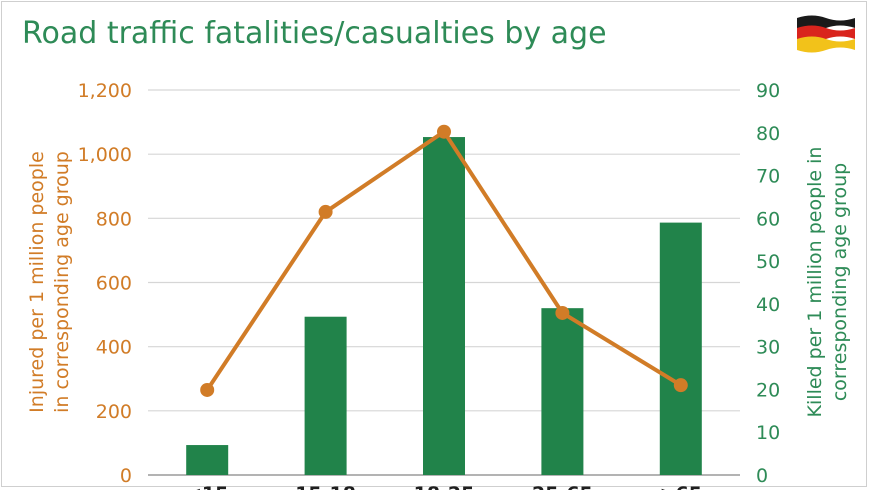 Image resolution: width=870 pixels, height=490 pixels. I want to click on right-tick-label: 20, so click(768, 390).